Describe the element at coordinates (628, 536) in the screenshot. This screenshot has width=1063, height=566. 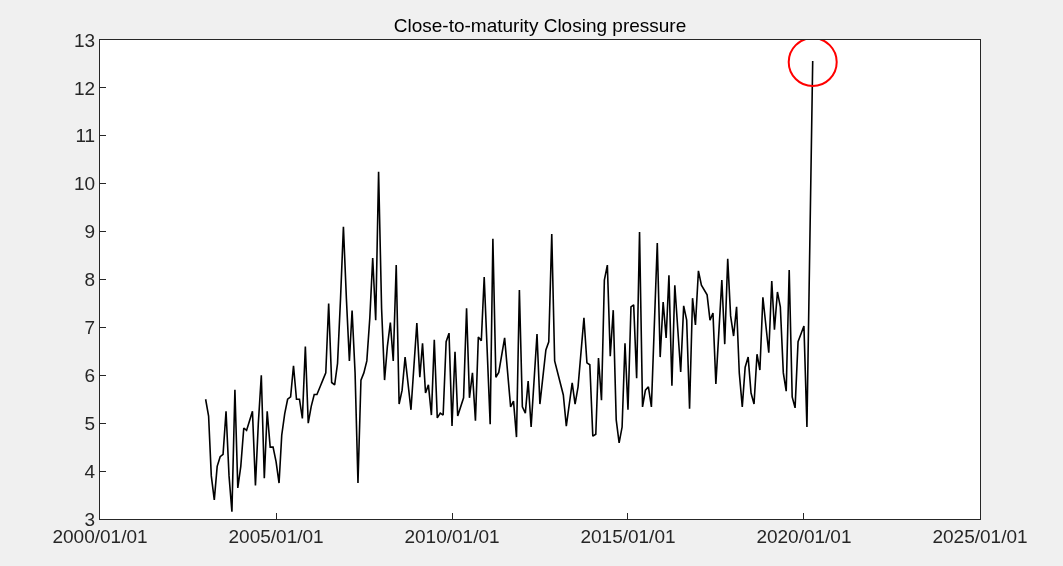
I see `x-tick-label: 2015/01/01` at that location.